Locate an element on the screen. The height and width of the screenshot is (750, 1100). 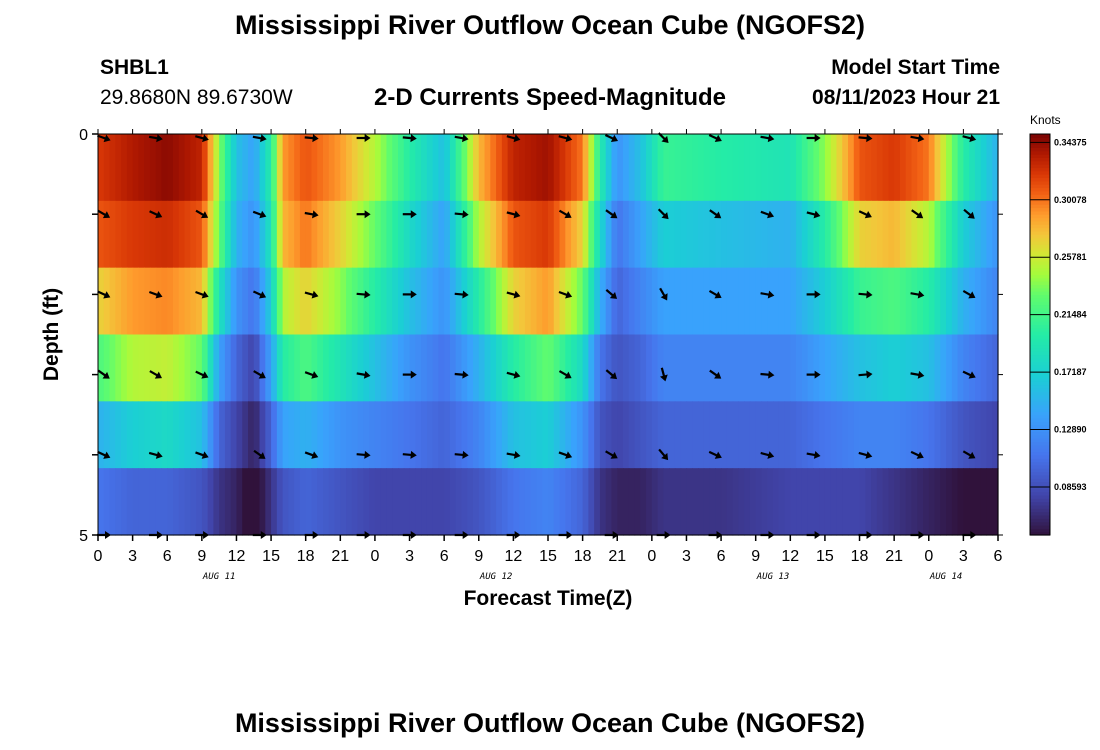
x-tick-label: 21 is located at coordinates (340, 556).